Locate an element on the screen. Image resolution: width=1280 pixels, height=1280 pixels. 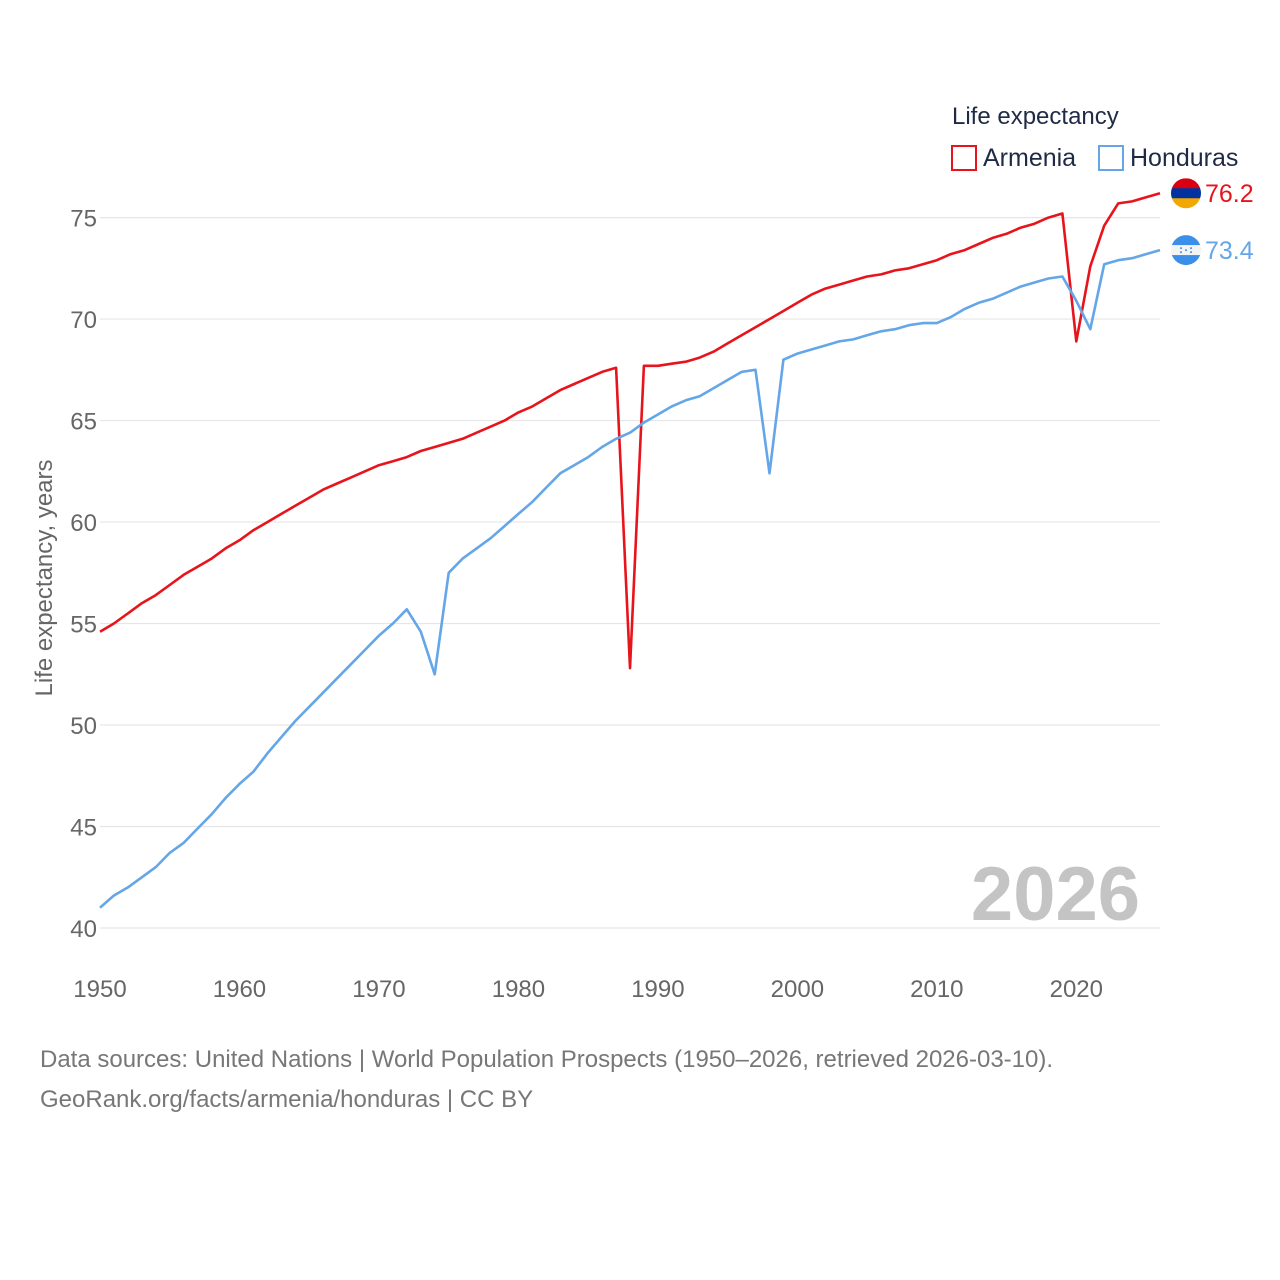
legend-title: Life expectancy is located at coordinates (1035, 116).